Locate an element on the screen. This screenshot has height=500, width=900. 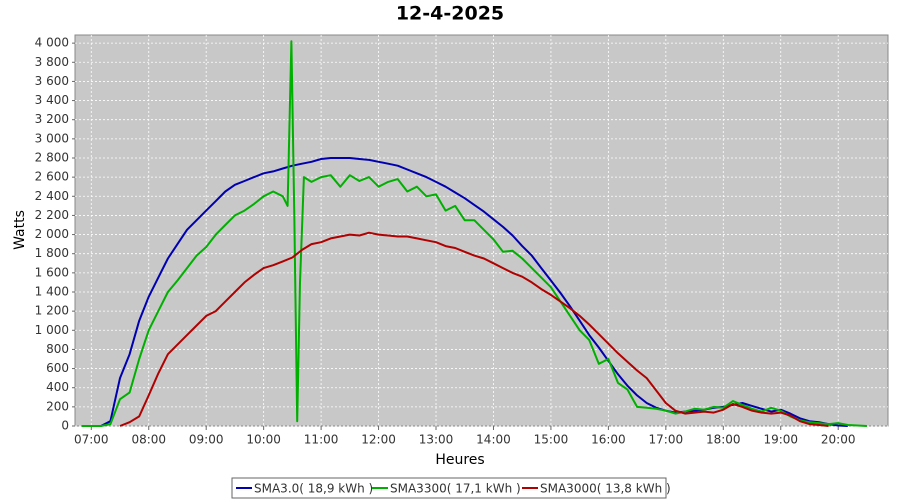
y-tick-label: 600 is located at coordinates (57, 368).